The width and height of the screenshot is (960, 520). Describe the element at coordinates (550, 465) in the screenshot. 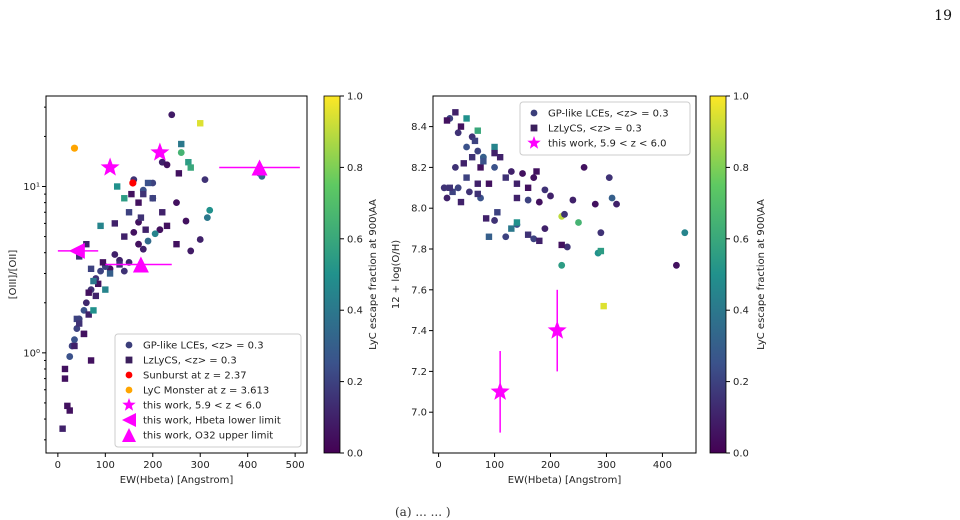

I see `right-xtick-label: 200` at that location.